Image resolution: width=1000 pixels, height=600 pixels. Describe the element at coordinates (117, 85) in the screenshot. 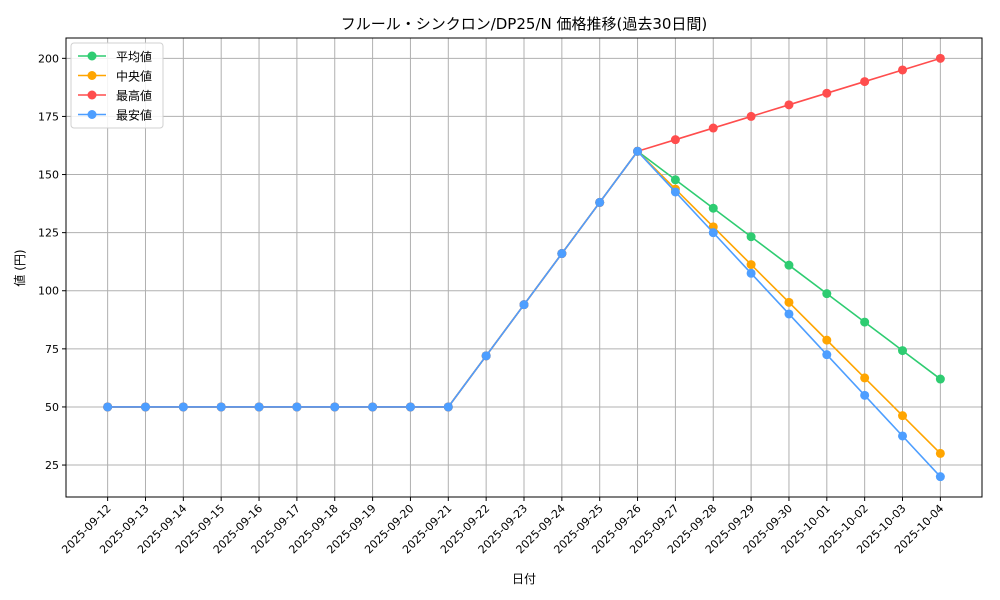

I see `legend-box` at that location.